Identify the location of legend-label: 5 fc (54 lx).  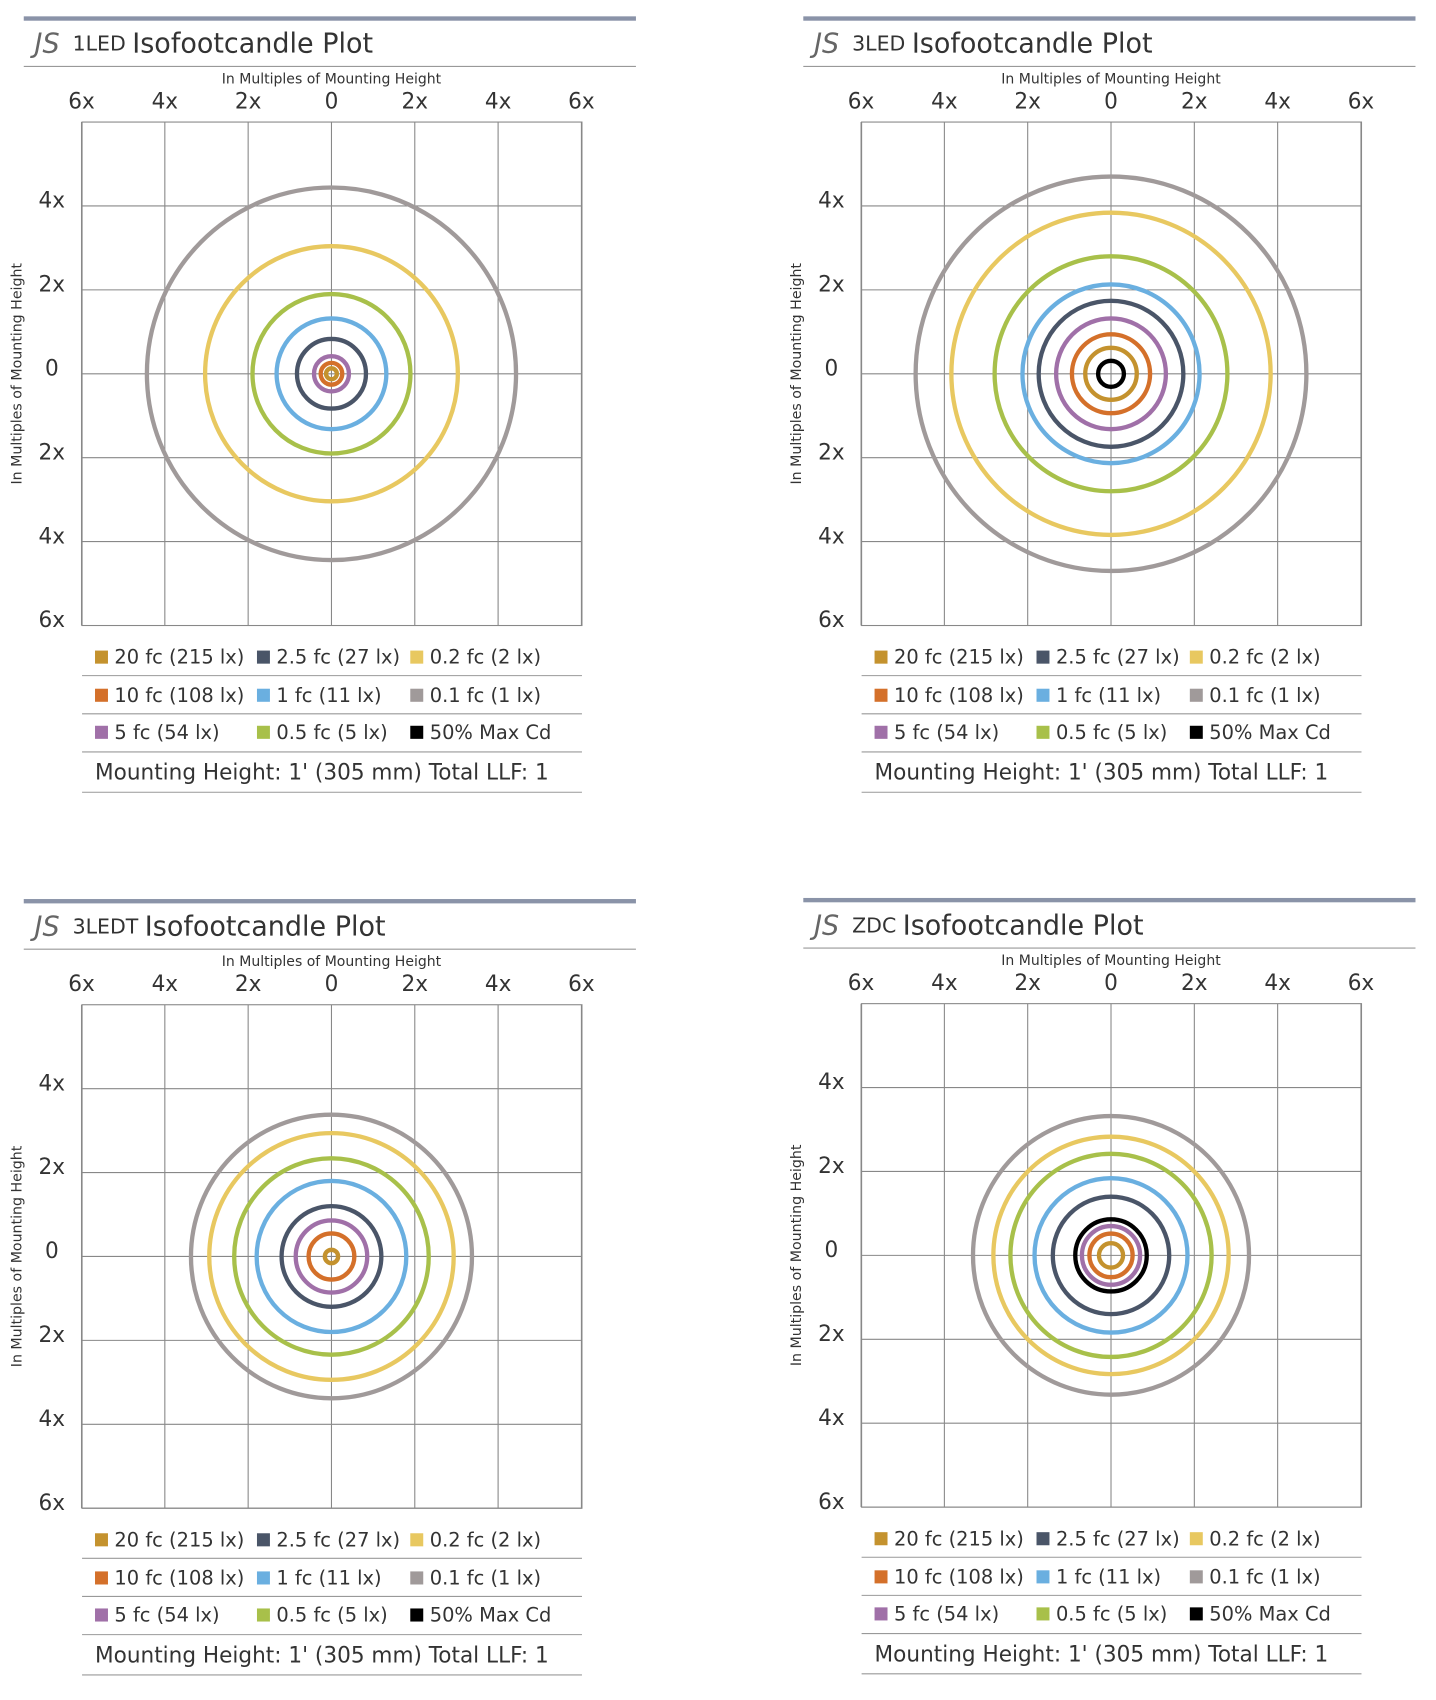
(166, 1615).